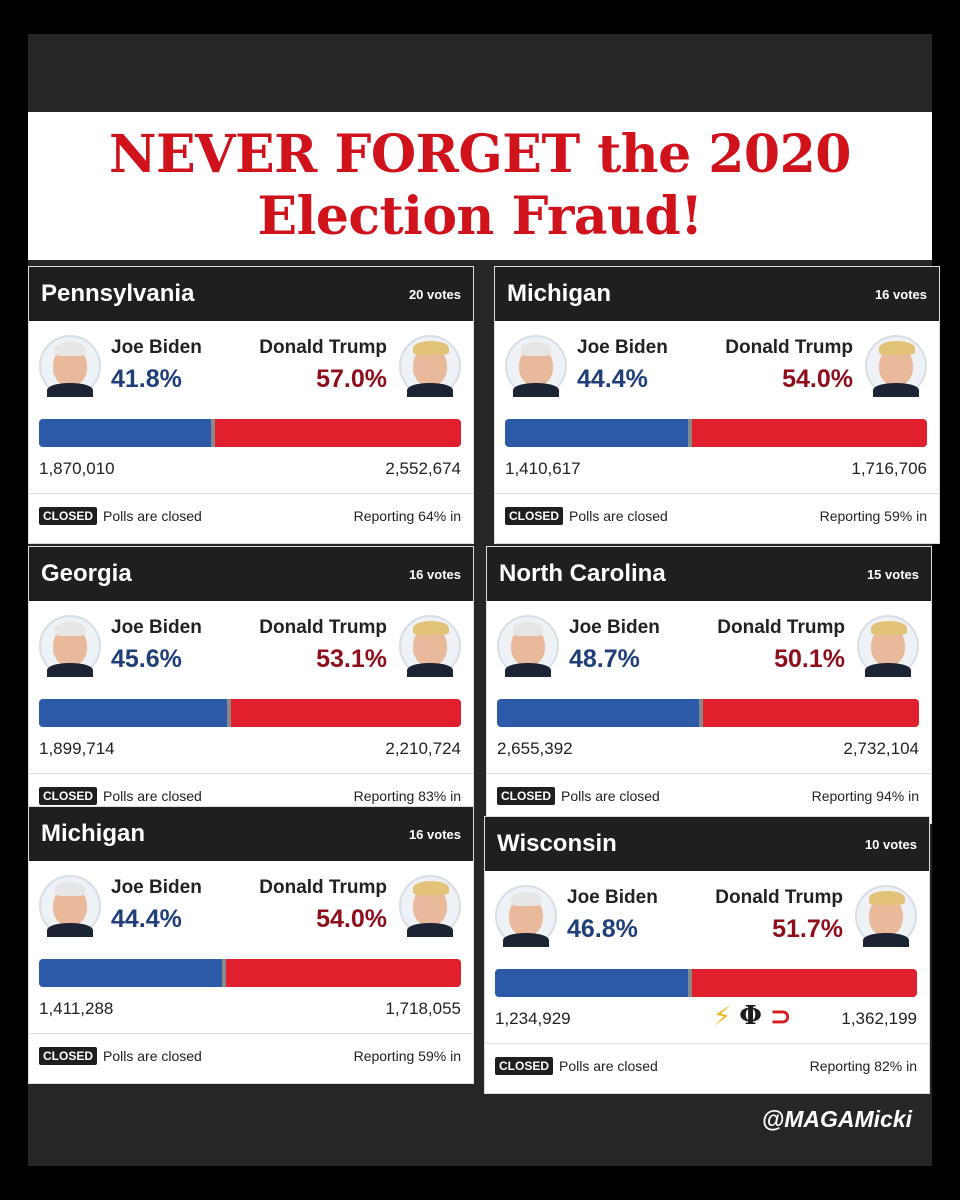 This screenshot has width=960, height=1200. What do you see at coordinates (251, 367) in the screenshot?
I see `candidate-row: Joe Biden 41.8% Donald Trump 57.0%` at bounding box center [251, 367].